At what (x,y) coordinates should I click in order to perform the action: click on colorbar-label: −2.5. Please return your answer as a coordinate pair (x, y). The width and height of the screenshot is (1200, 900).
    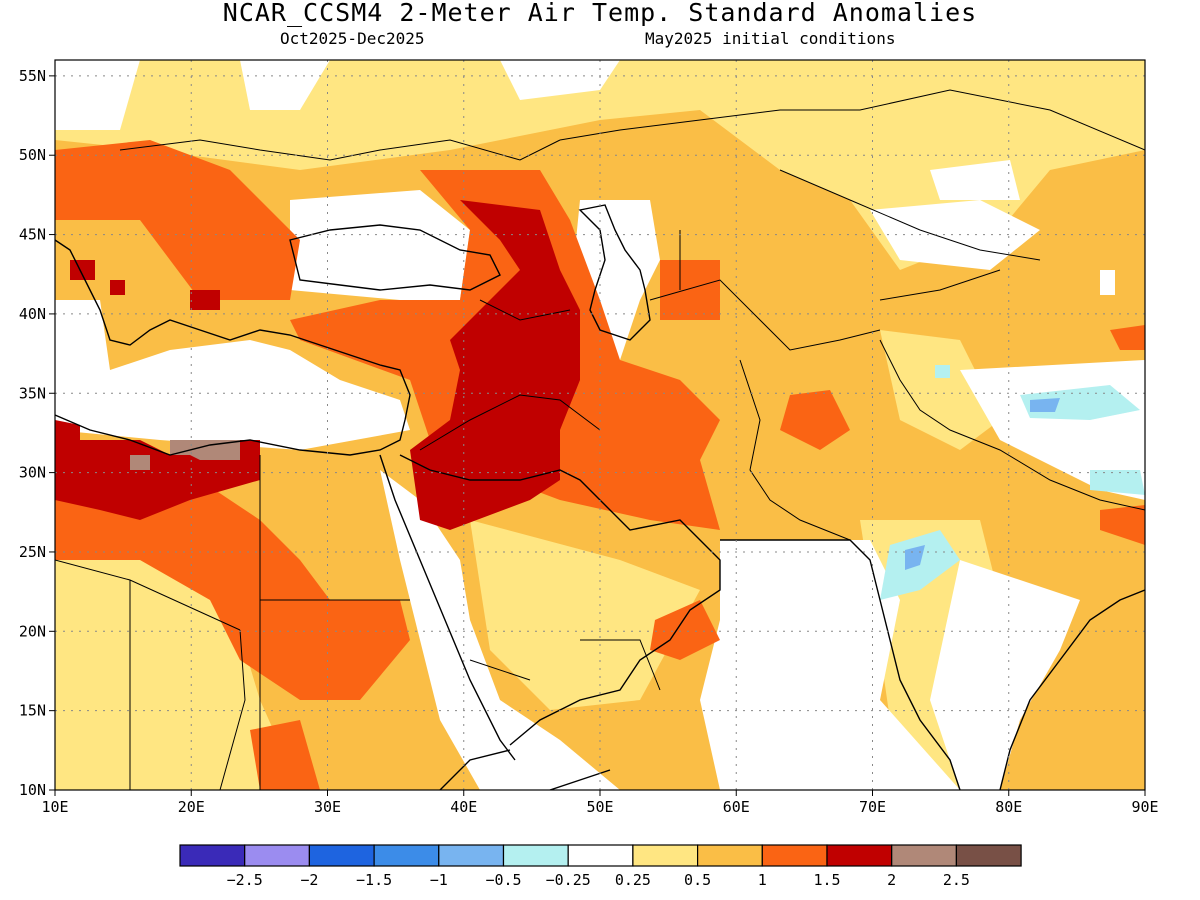
    Looking at the image, I should click on (245, 880).